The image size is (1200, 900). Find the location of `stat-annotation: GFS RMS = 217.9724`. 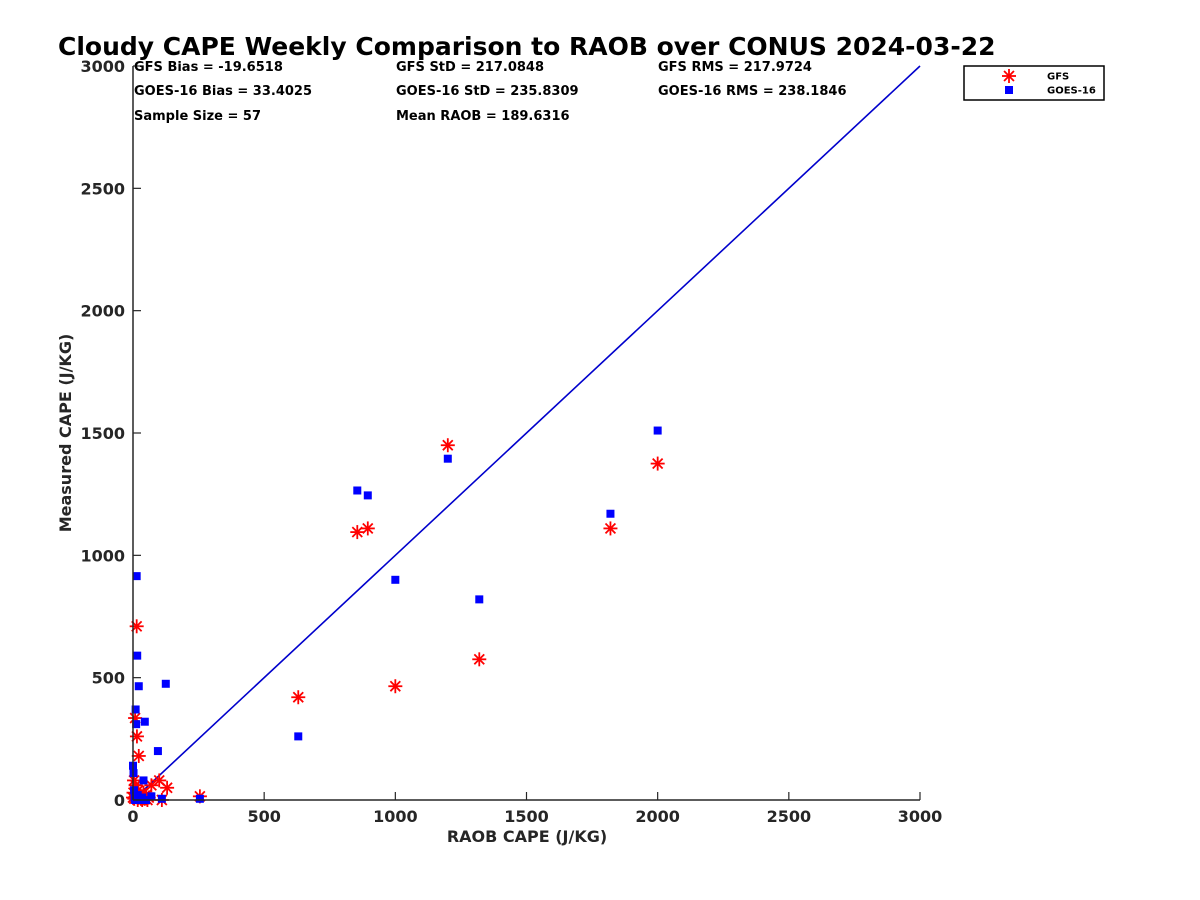

stat-annotation: GFS RMS = 217.9724 is located at coordinates (735, 67).